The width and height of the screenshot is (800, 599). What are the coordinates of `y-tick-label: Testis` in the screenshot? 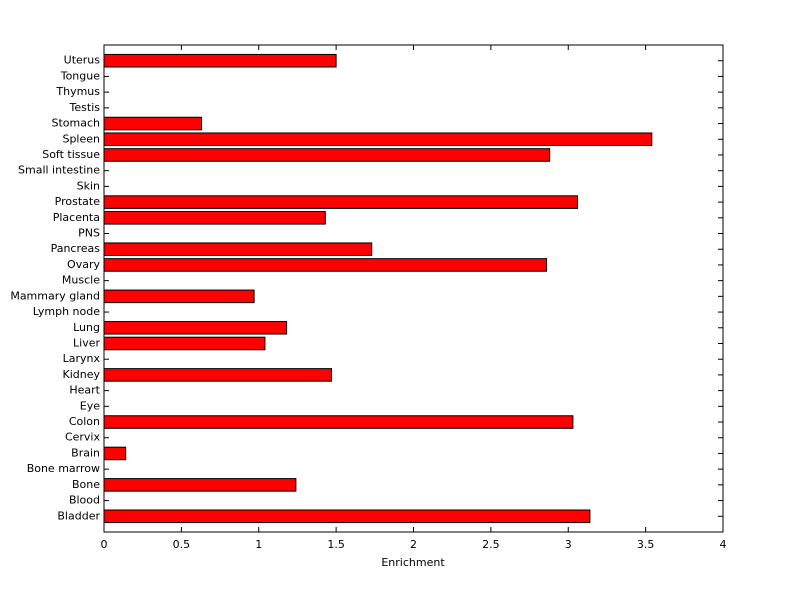 It's located at (85, 107).